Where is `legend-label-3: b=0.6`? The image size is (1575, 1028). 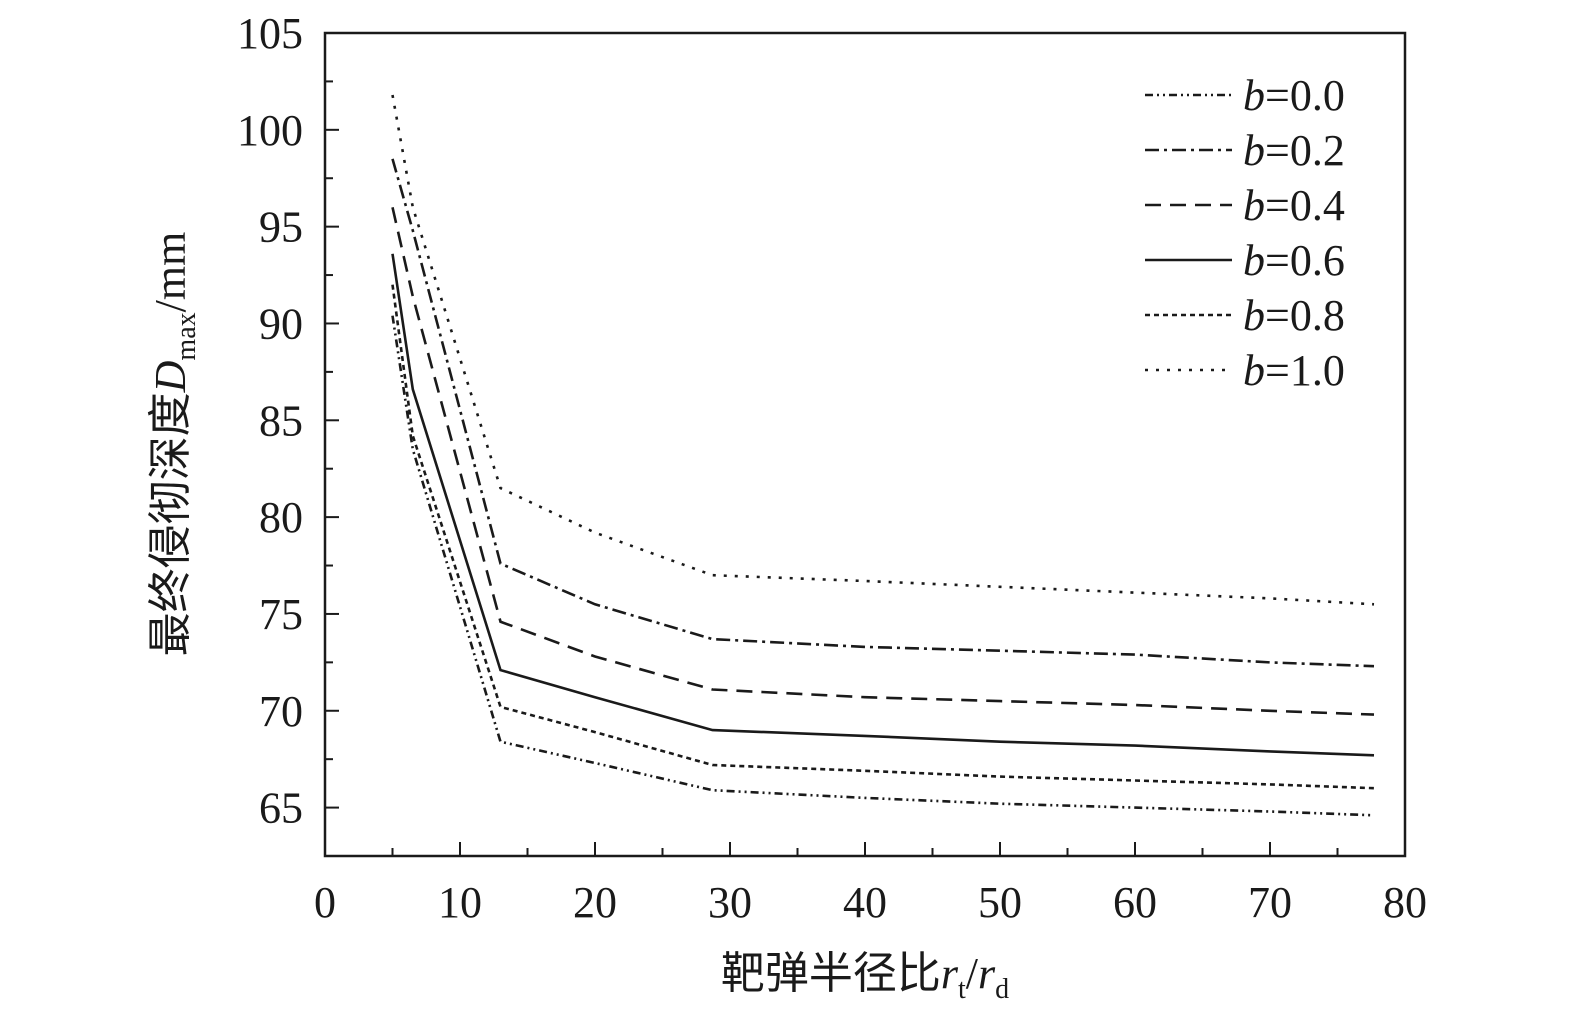 legend-label-3: b=0.6 is located at coordinates (1294, 260).